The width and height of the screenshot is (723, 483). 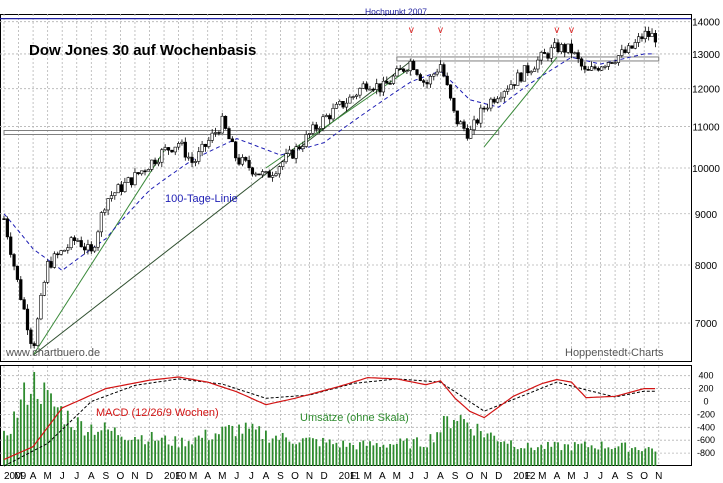 What do you see at coordinates (201, 199) in the screenshot?
I see `ma-label: 100-Tage-Linie` at bounding box center [201, 199].